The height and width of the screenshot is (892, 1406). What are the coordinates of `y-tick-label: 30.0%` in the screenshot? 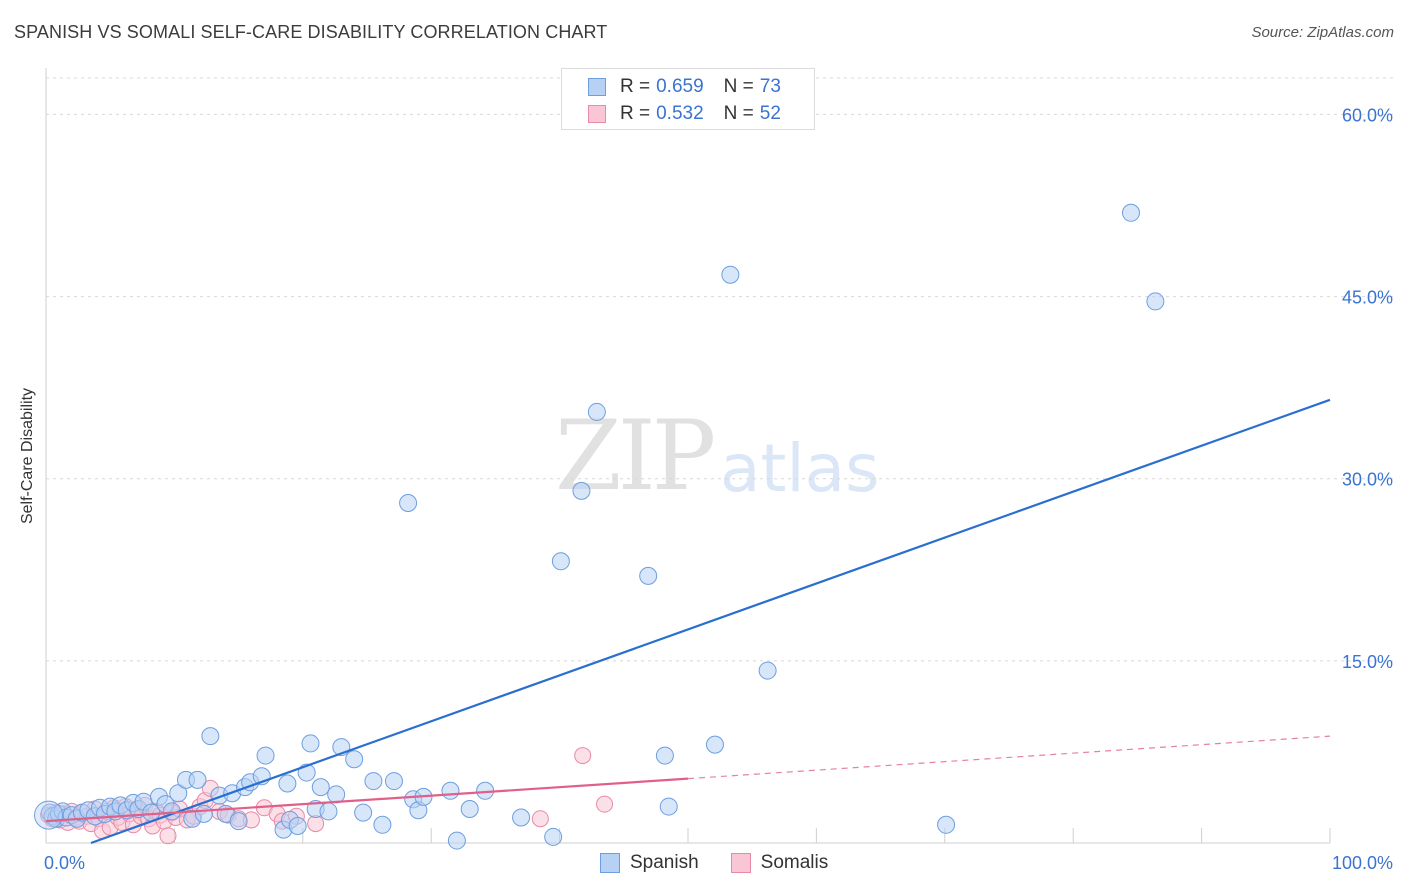 It's located at (1367, 480).